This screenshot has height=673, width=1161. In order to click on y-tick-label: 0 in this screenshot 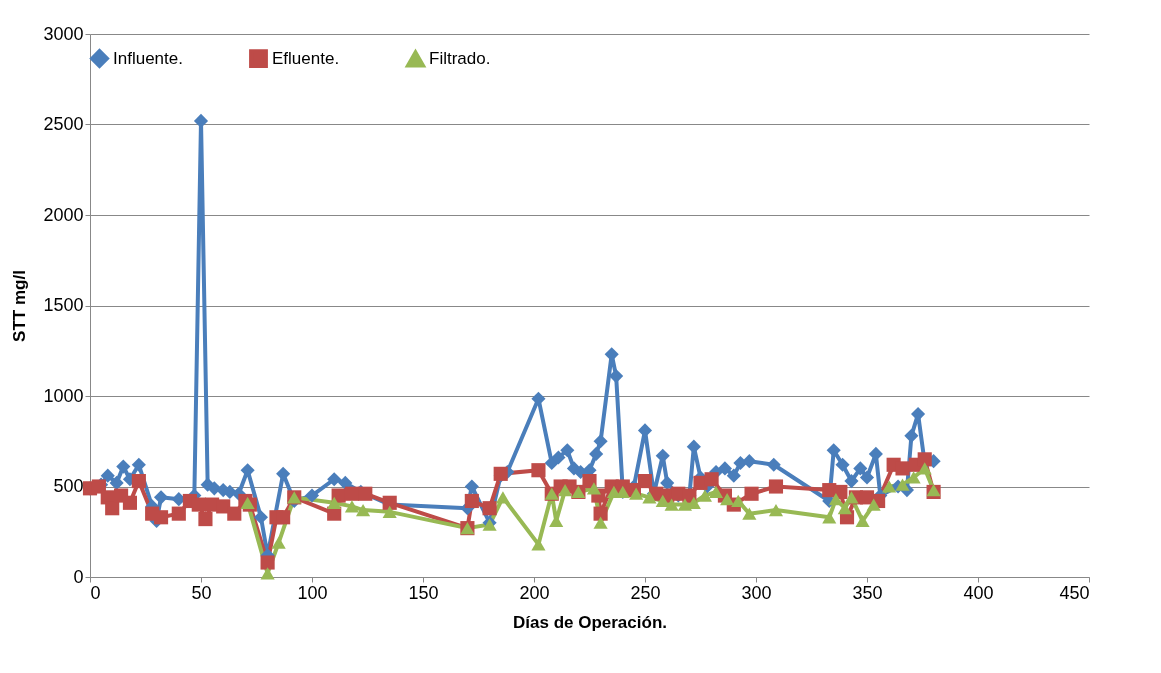, I will do `click(78, 576)`.